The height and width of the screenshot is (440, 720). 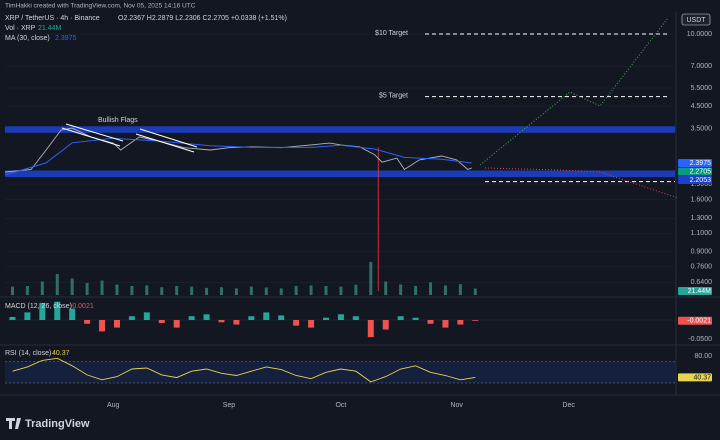 What do you see at coordinates (702, 233) in the screenshot?
I see `y-tick-label: 1.1000` at bounding box center [702, 233].